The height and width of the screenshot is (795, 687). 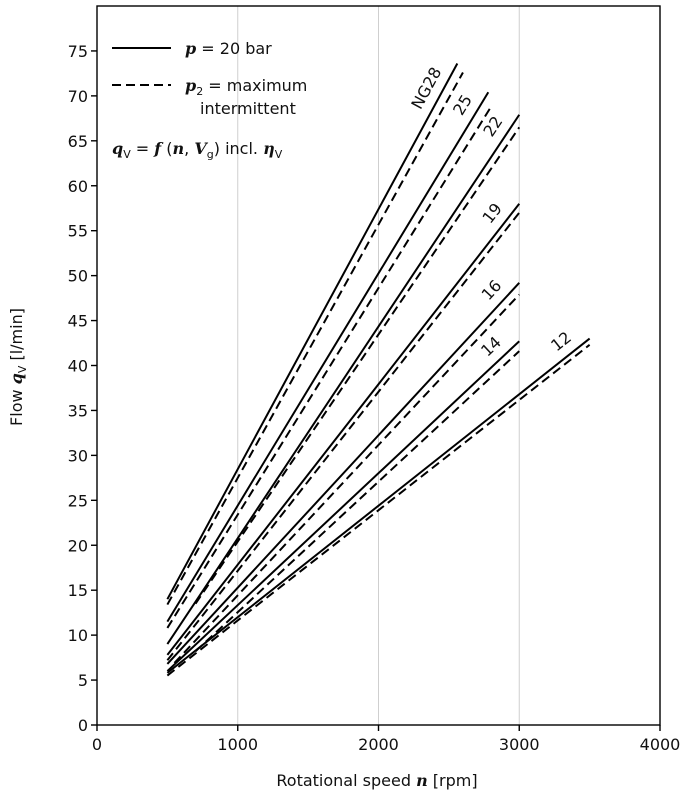 I want to click on legend-dashed-sub: 2, so click(x=199, y=91).